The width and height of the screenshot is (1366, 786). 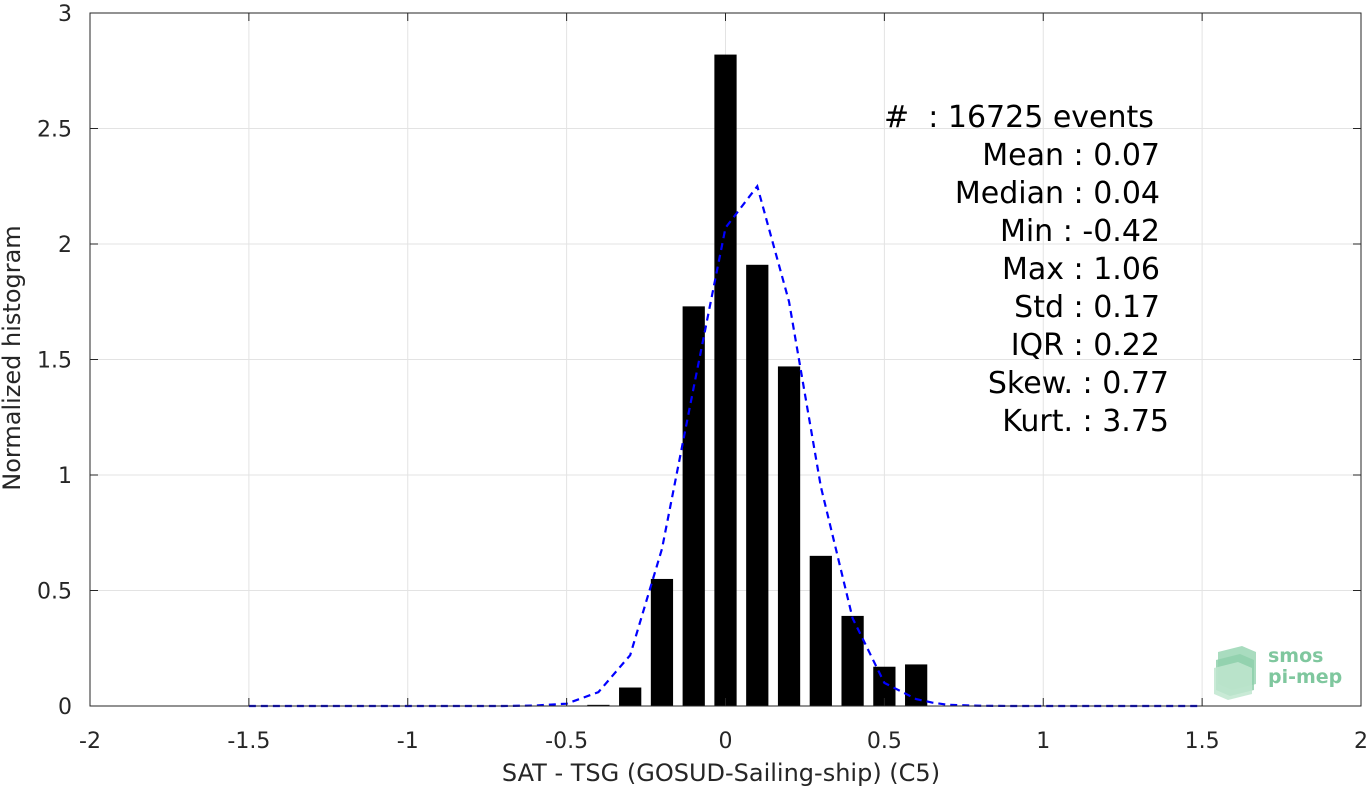 What do you see at coordinates (1360, 741) in the screenshot?
I see `x-tick-label: 2` at bounding box center [1360, 741].